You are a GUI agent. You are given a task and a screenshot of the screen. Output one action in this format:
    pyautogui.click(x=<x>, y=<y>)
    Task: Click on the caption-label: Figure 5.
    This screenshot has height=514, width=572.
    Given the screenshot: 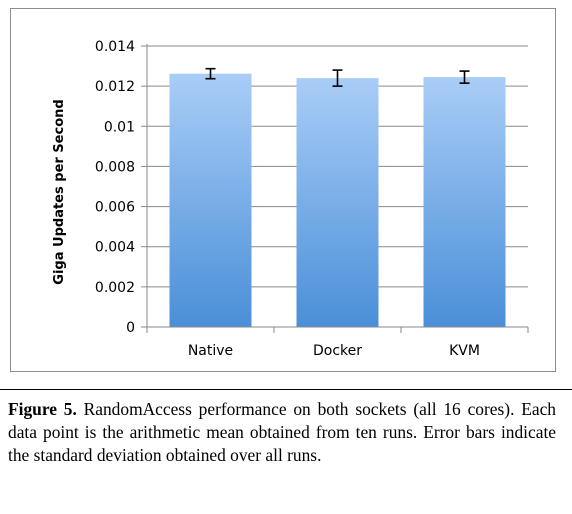 What is the action you would take?
    pyautogui.click(x=42, y=409)
    